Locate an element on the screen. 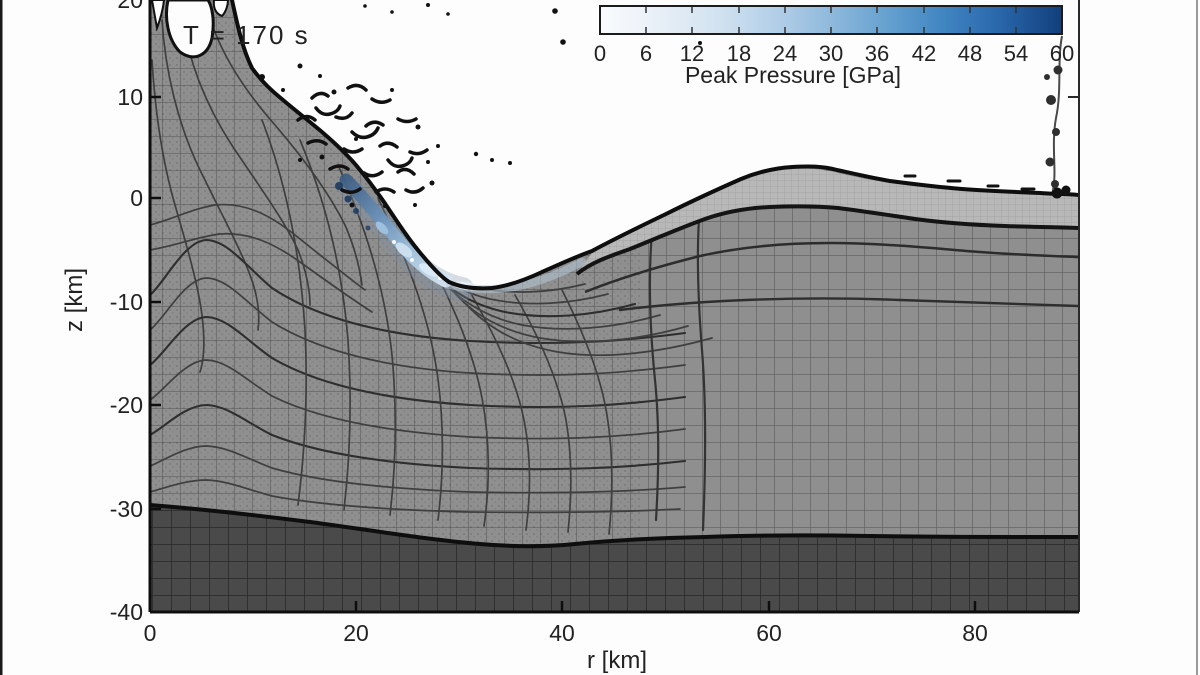 The width and height of the screenshot is (1200, 675). colorbar-tick-labels: 0 6 12 18 24 30 36 42 48 54 60 is located at coordinates (834, 53).